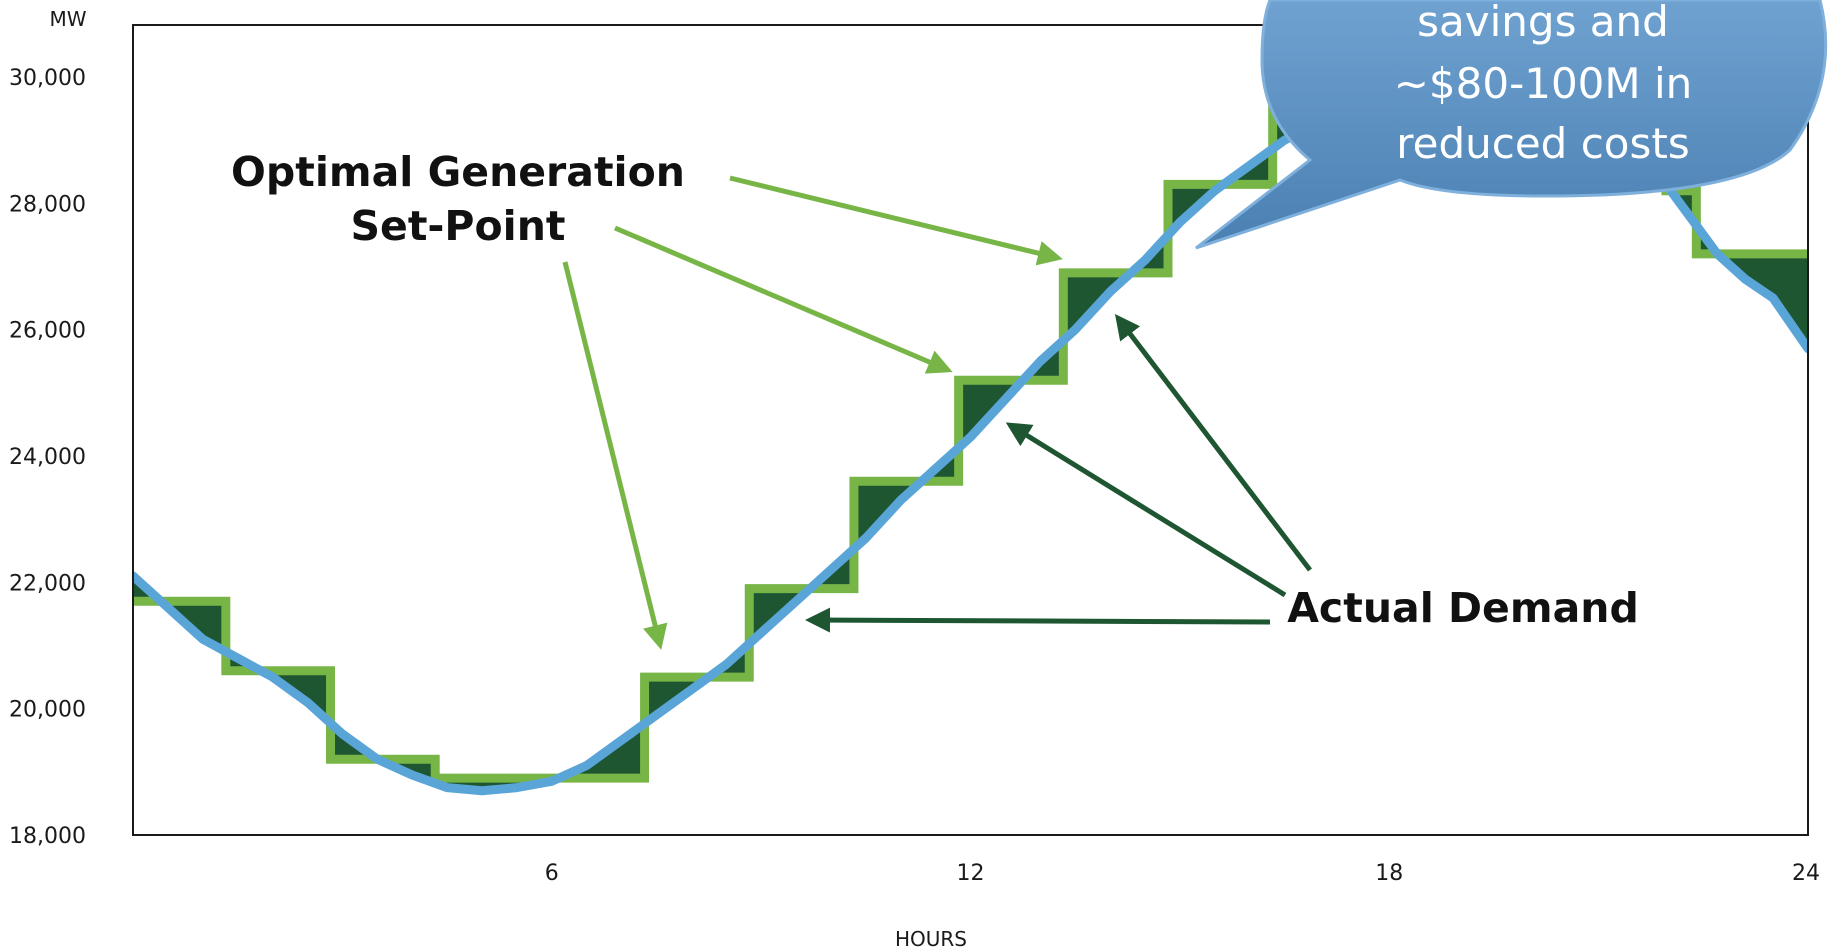 The height and width of the screenshot is (951, 1833). Describe the element at coordinates (47, 331) in the screenshot. I see `y-tick-label: 26,000` at that location.